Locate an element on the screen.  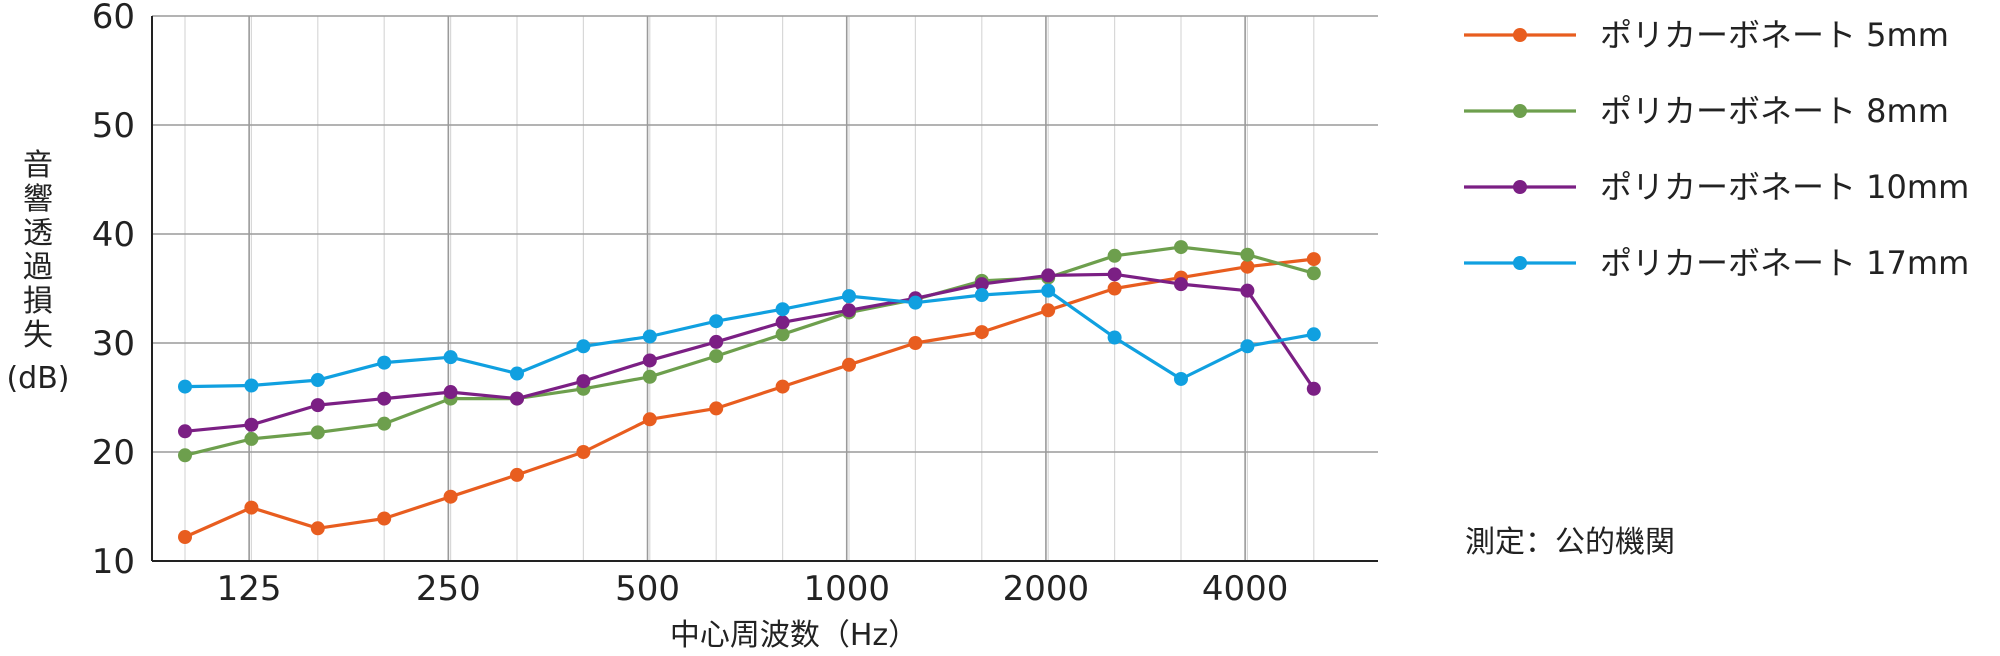
y-axis-title-char: 音 is located at coordinates (38, 165).